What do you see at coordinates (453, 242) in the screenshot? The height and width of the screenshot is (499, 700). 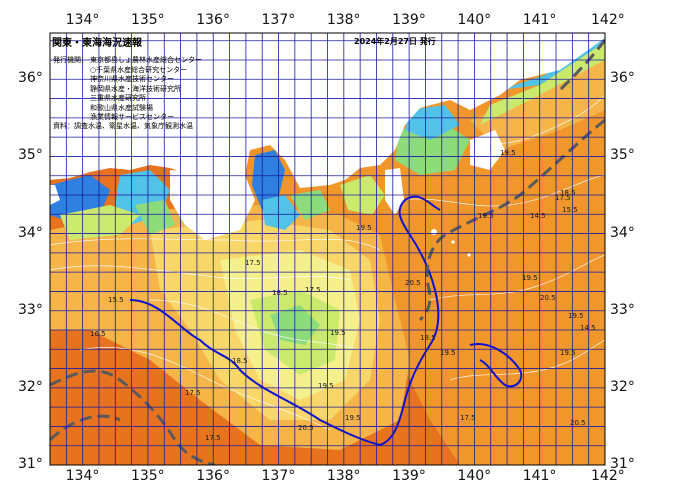 I see `island-miyake` at bounding box center [453, 242].